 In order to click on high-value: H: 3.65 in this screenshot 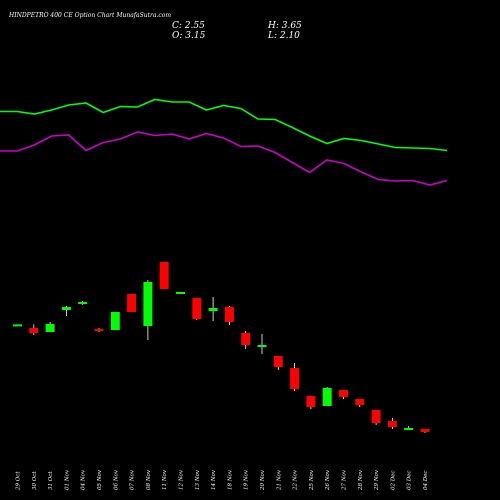, I will do `click(284, 26)`.